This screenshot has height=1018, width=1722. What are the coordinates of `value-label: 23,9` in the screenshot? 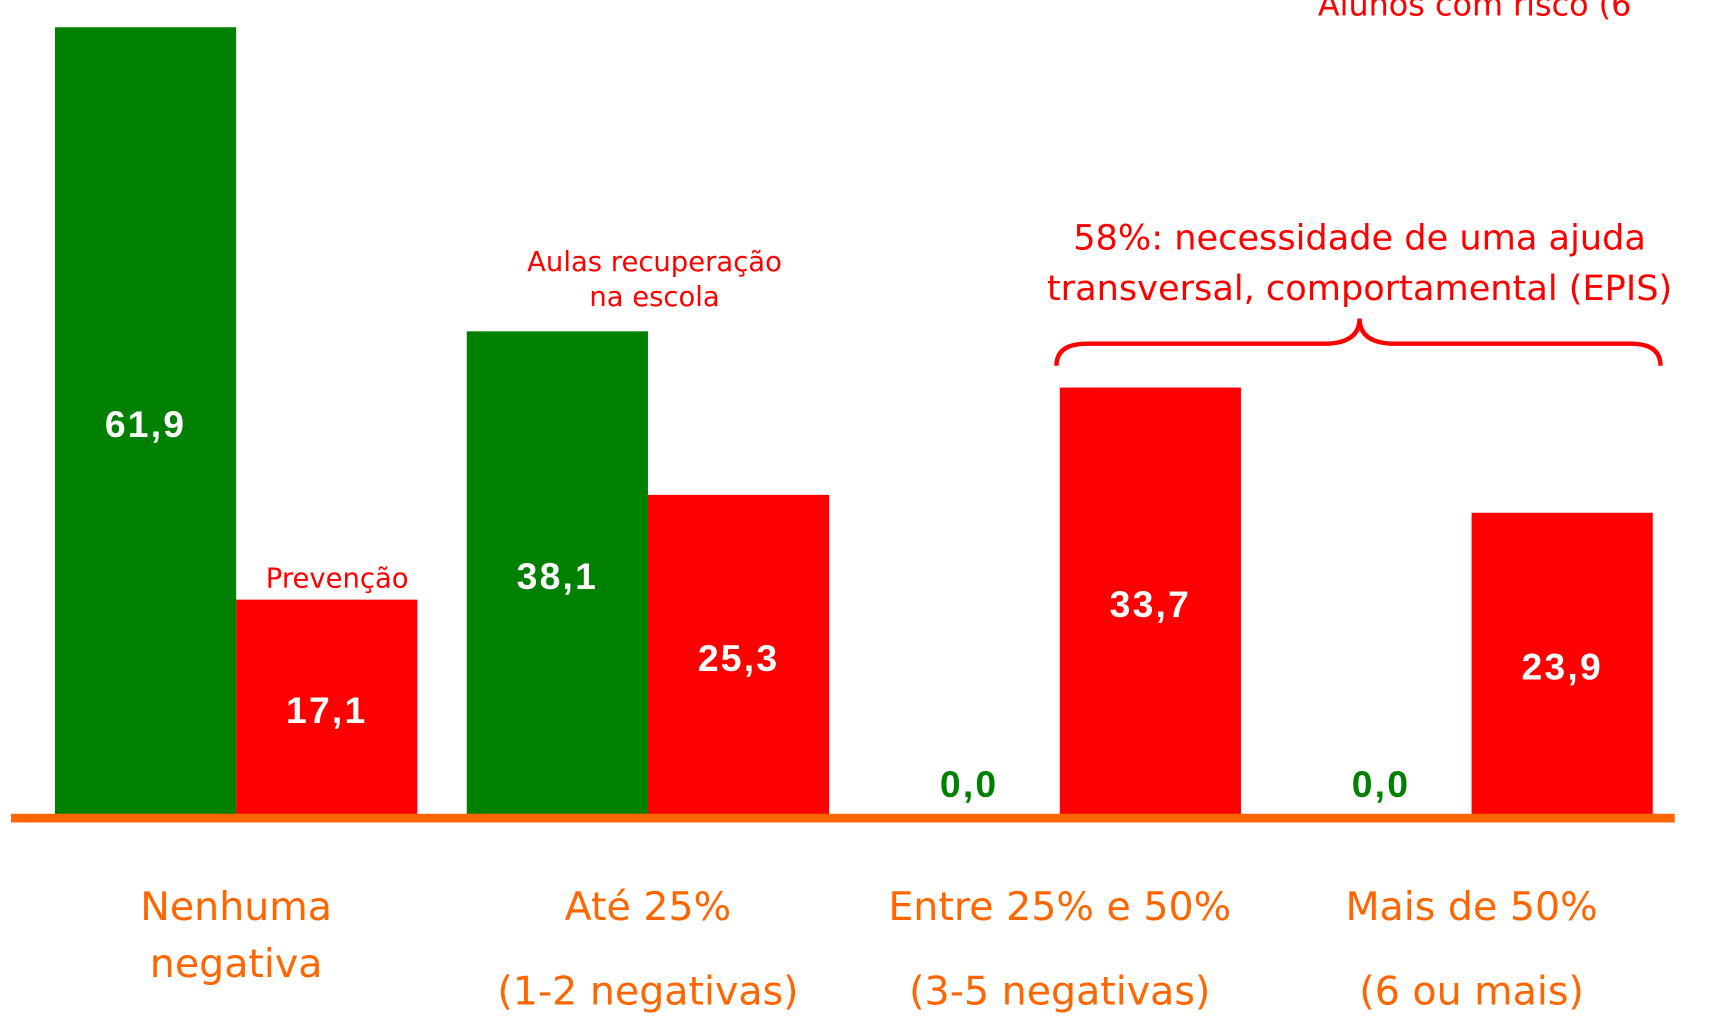 It's located at (1561, 667).